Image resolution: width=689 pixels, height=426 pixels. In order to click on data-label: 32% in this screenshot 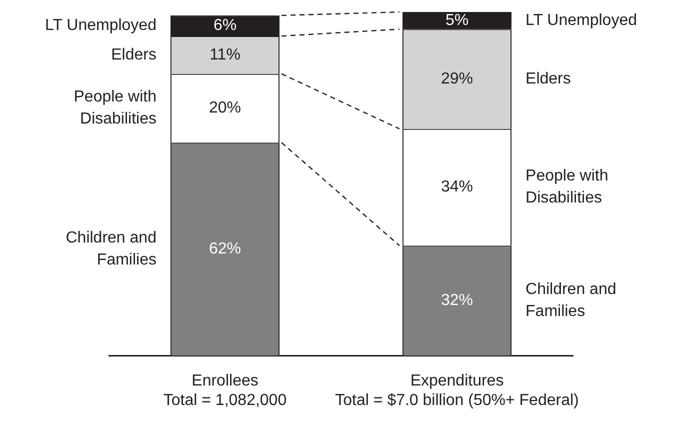, I will do `click(457, 301)`.